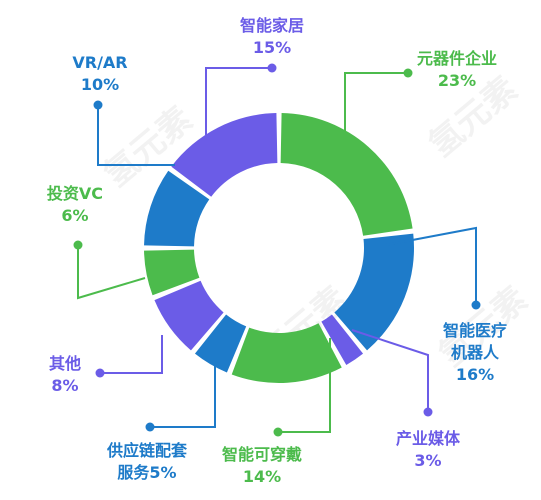 The width and height of the screenshot is (541, 500). Describe the element at coordinates (75, 205) in the screenshot. I see `slice-label: 投资VC 6%` at that location.